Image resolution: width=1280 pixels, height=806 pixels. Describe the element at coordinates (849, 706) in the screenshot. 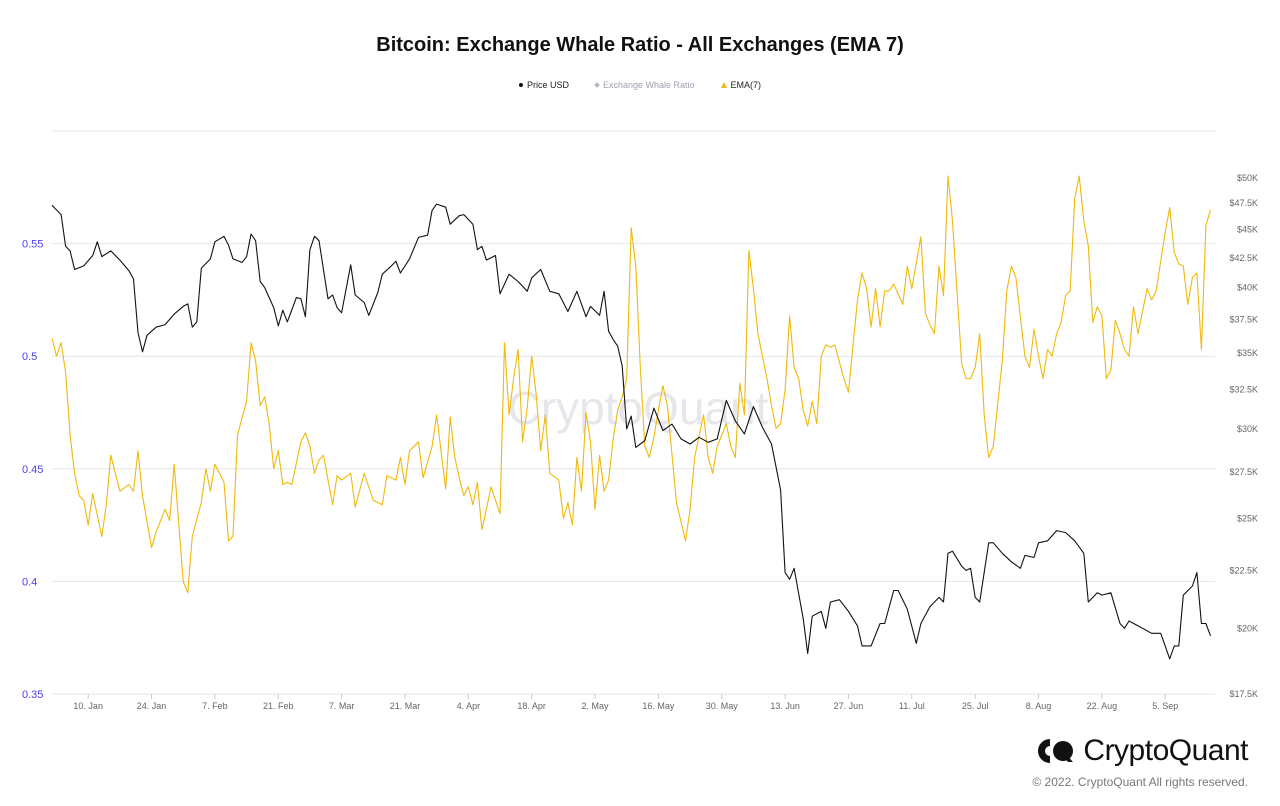

I see `x-axis-tick-label: 27. Jun` at that location.